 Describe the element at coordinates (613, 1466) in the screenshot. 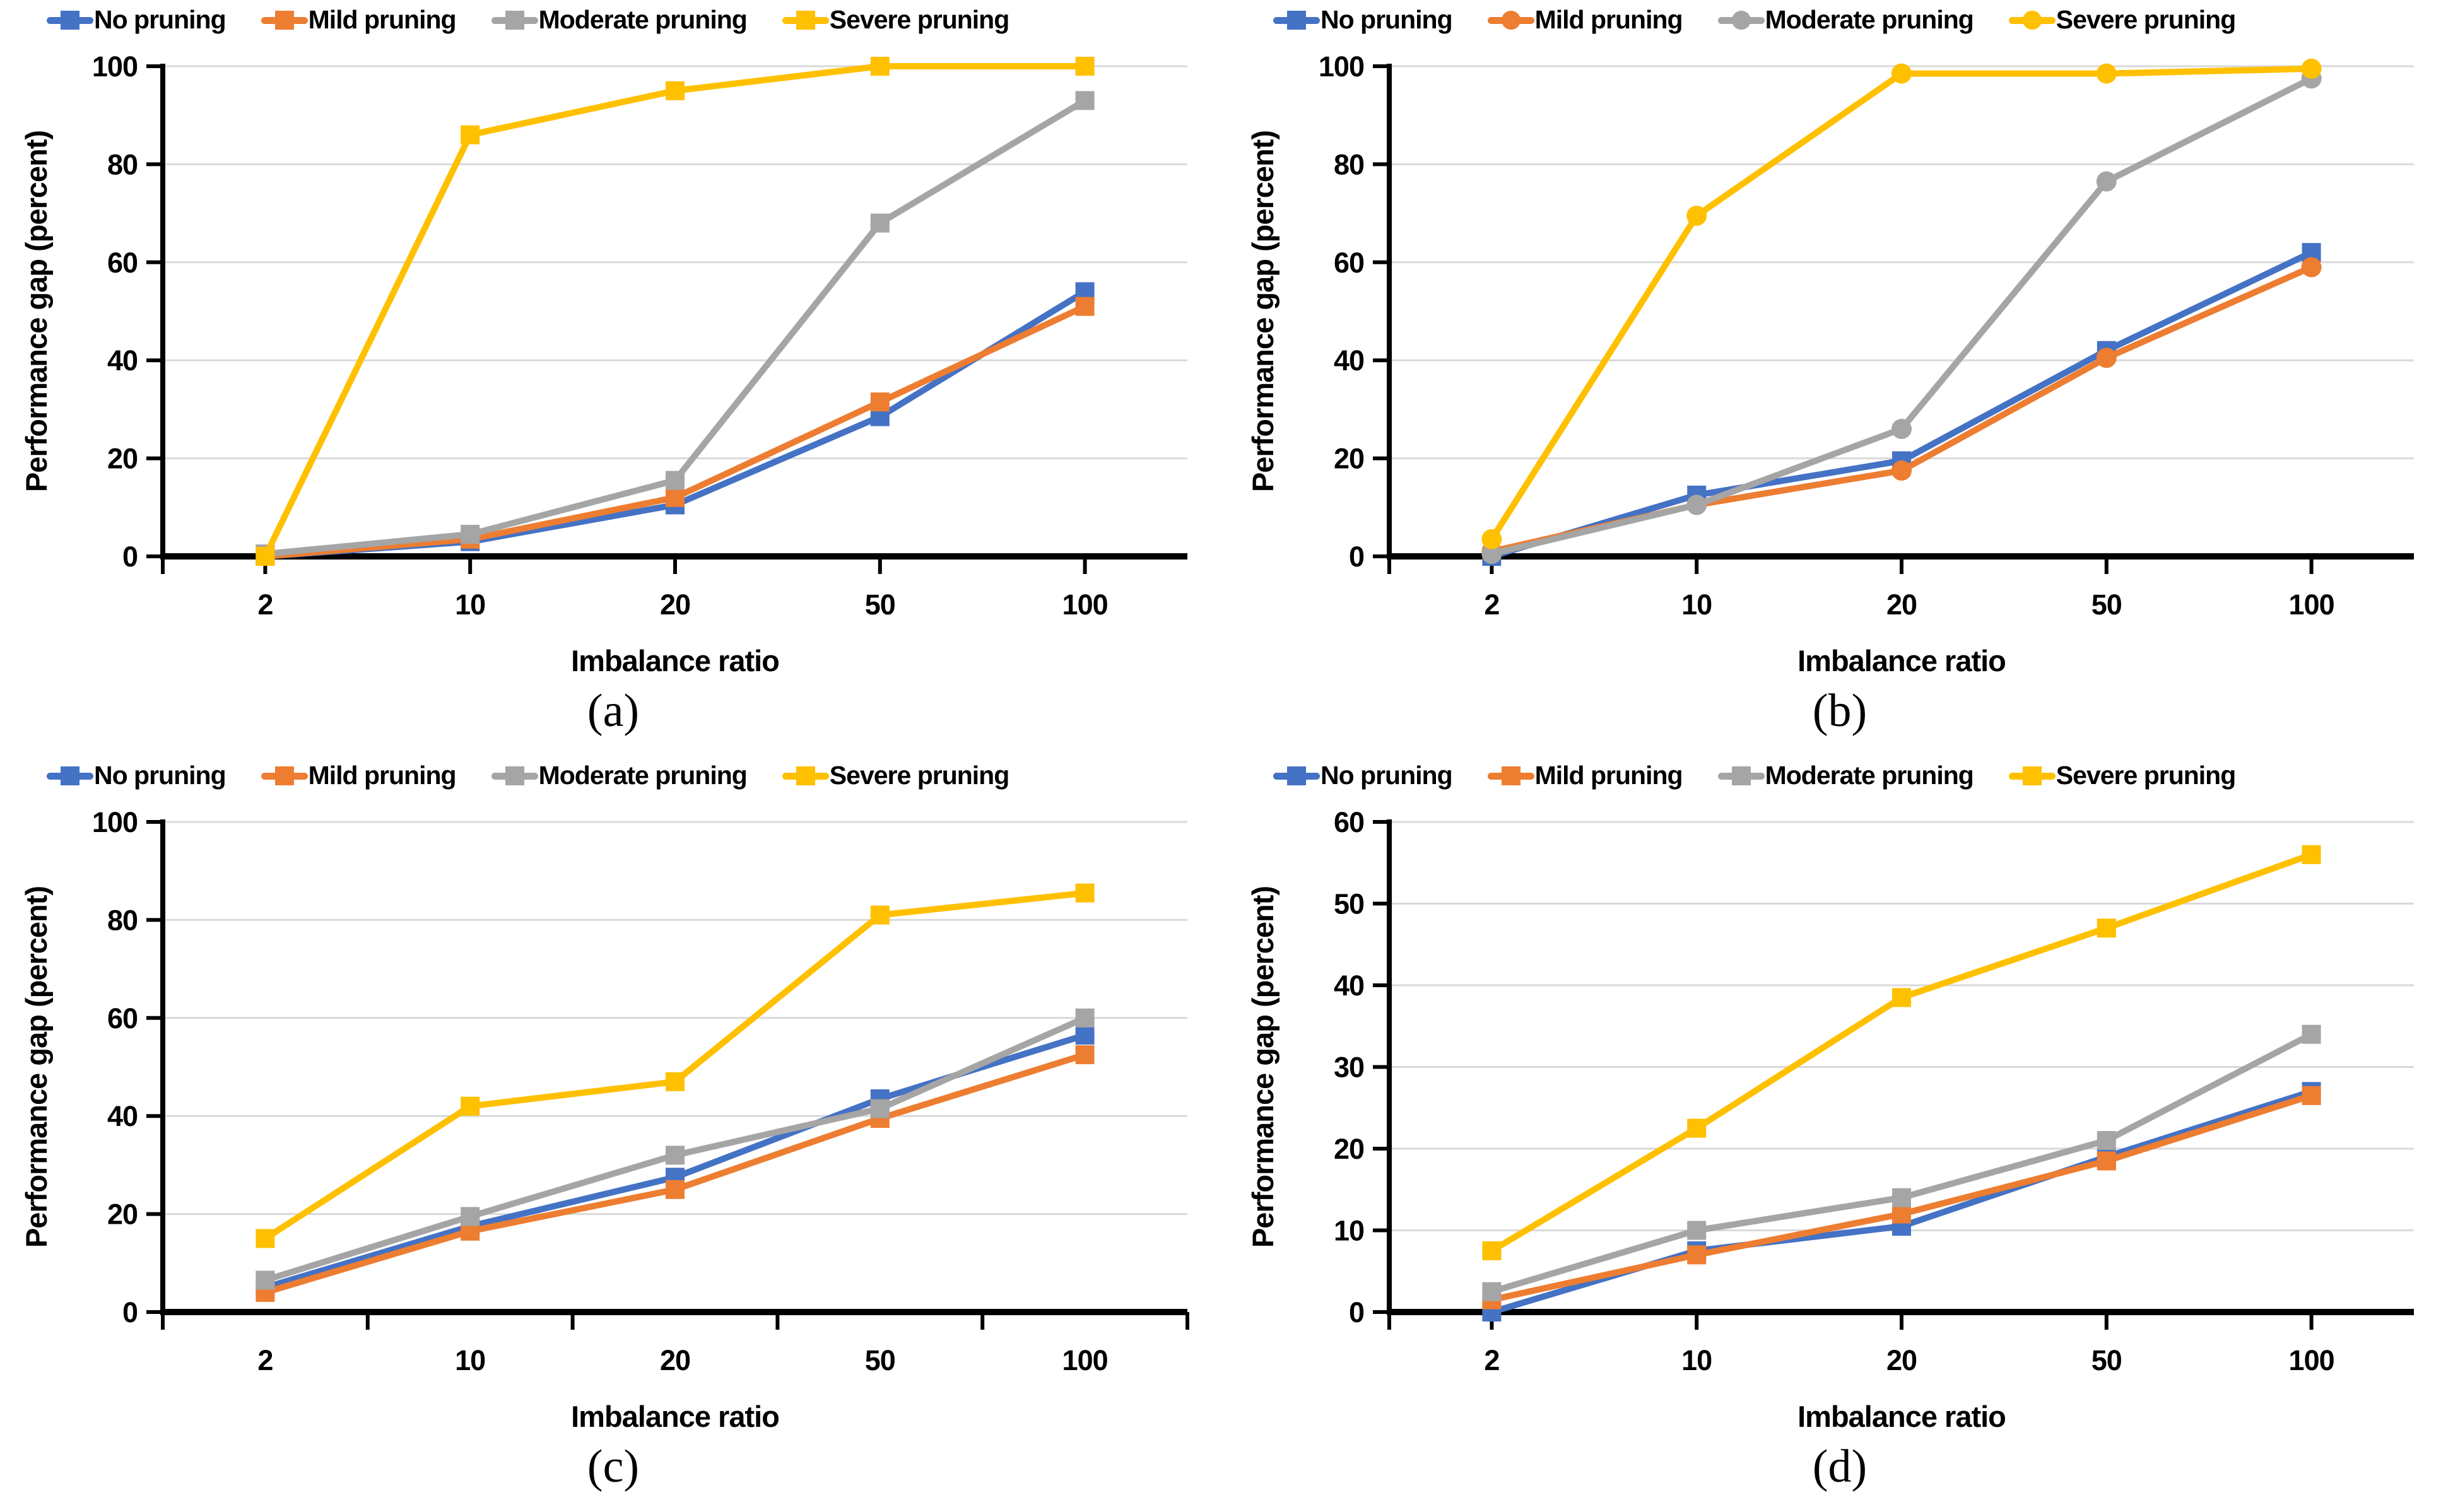

I see `panel-caption: (c)` at that location.